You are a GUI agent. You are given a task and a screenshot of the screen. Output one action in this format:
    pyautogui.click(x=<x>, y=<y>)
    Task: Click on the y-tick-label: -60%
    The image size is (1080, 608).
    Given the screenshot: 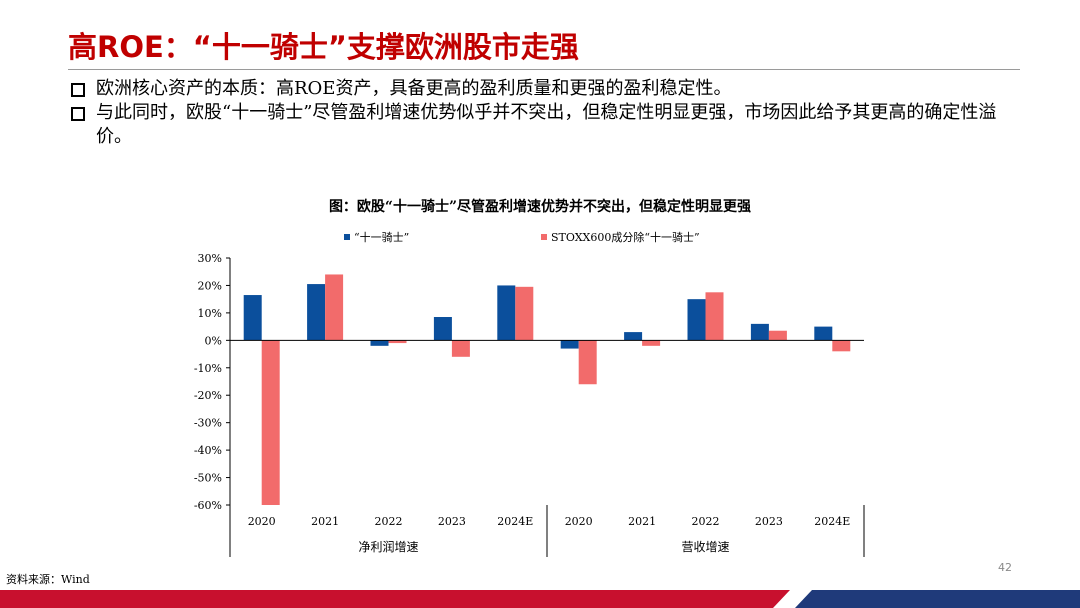 What is the action you would take?
    pyautogui.click(x=208, y=505)
    